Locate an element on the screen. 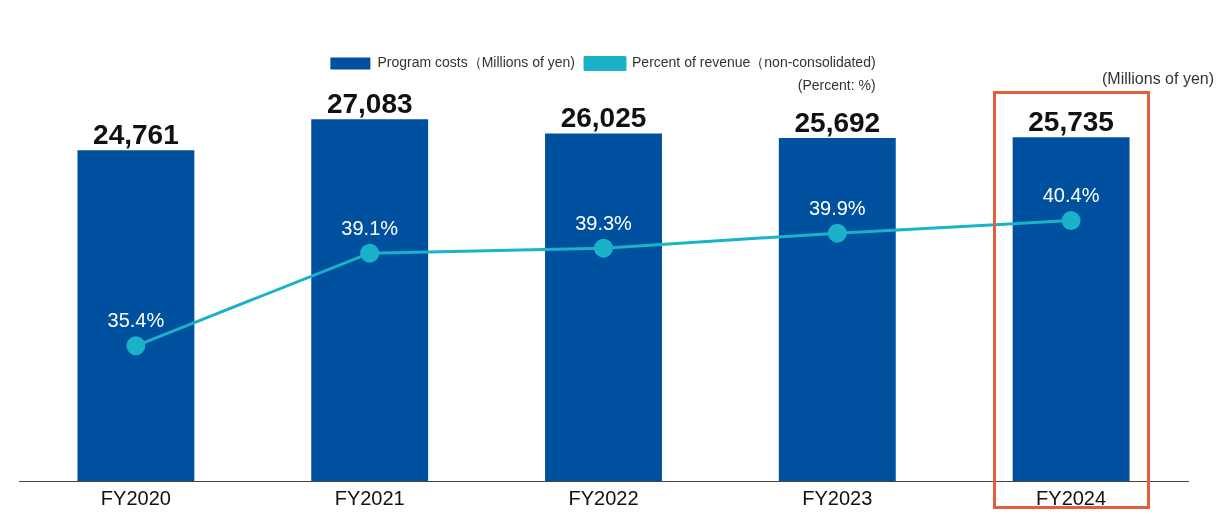  data-label: 39.3% is located at coordinates (604, 222).